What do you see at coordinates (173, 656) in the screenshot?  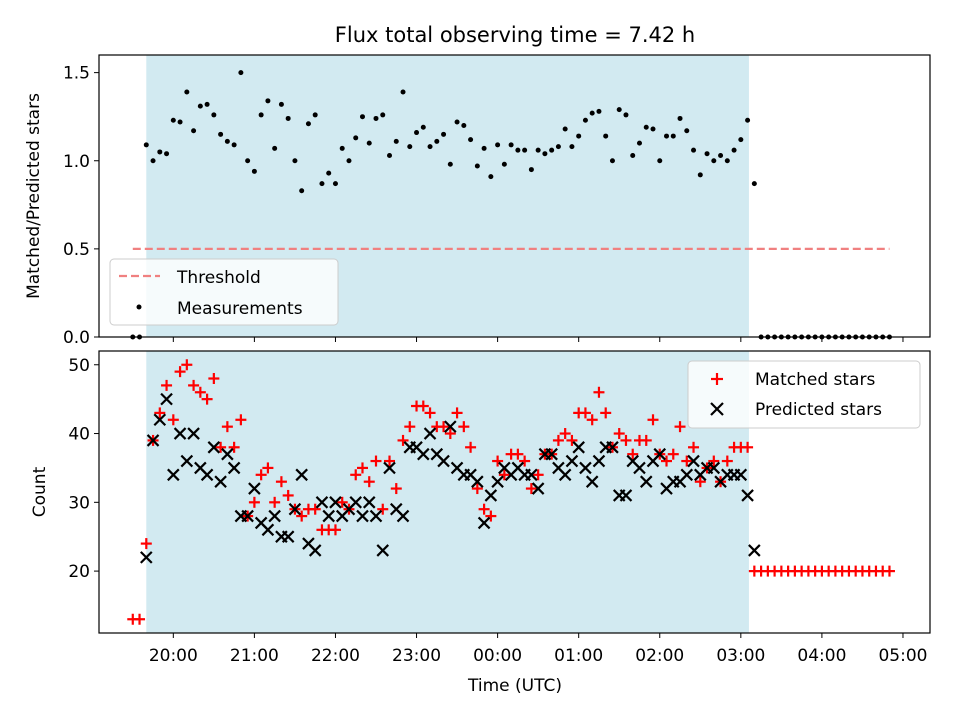 I see `x-tick-label: 20:00` at bounding box center [173, 656].